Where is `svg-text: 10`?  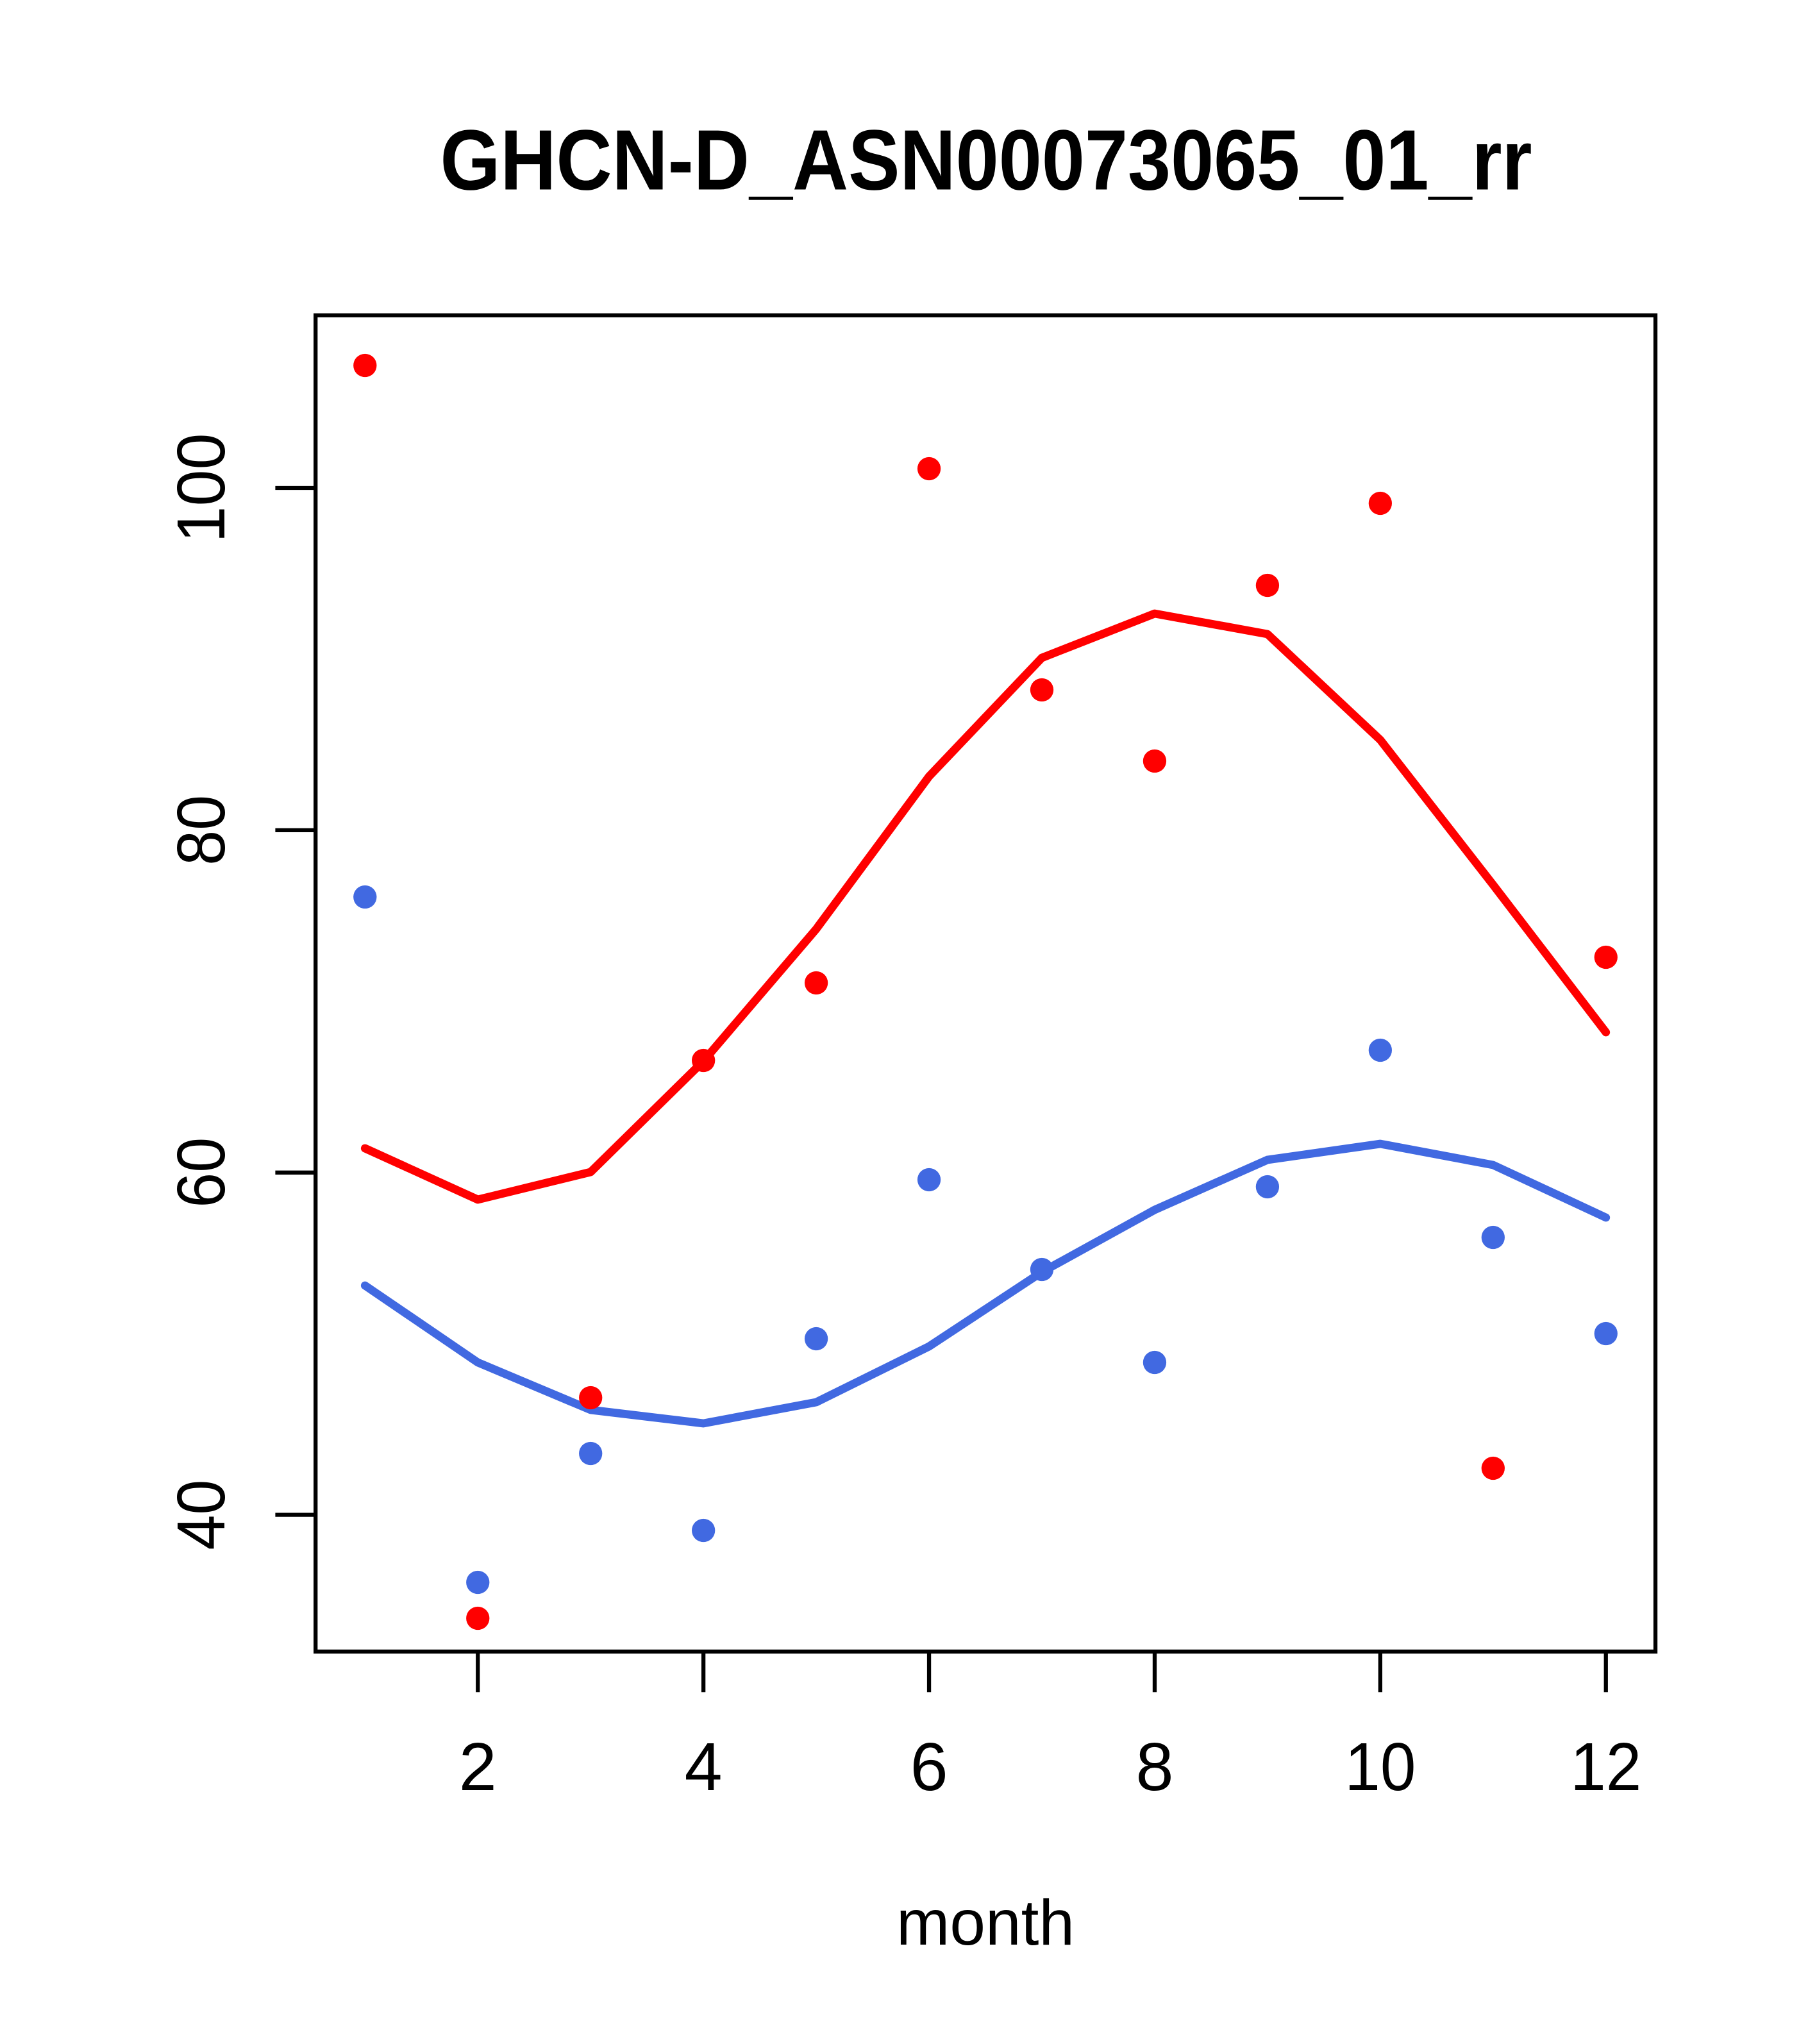
svg-text: 10 is located at coordinates (1380, 1767).